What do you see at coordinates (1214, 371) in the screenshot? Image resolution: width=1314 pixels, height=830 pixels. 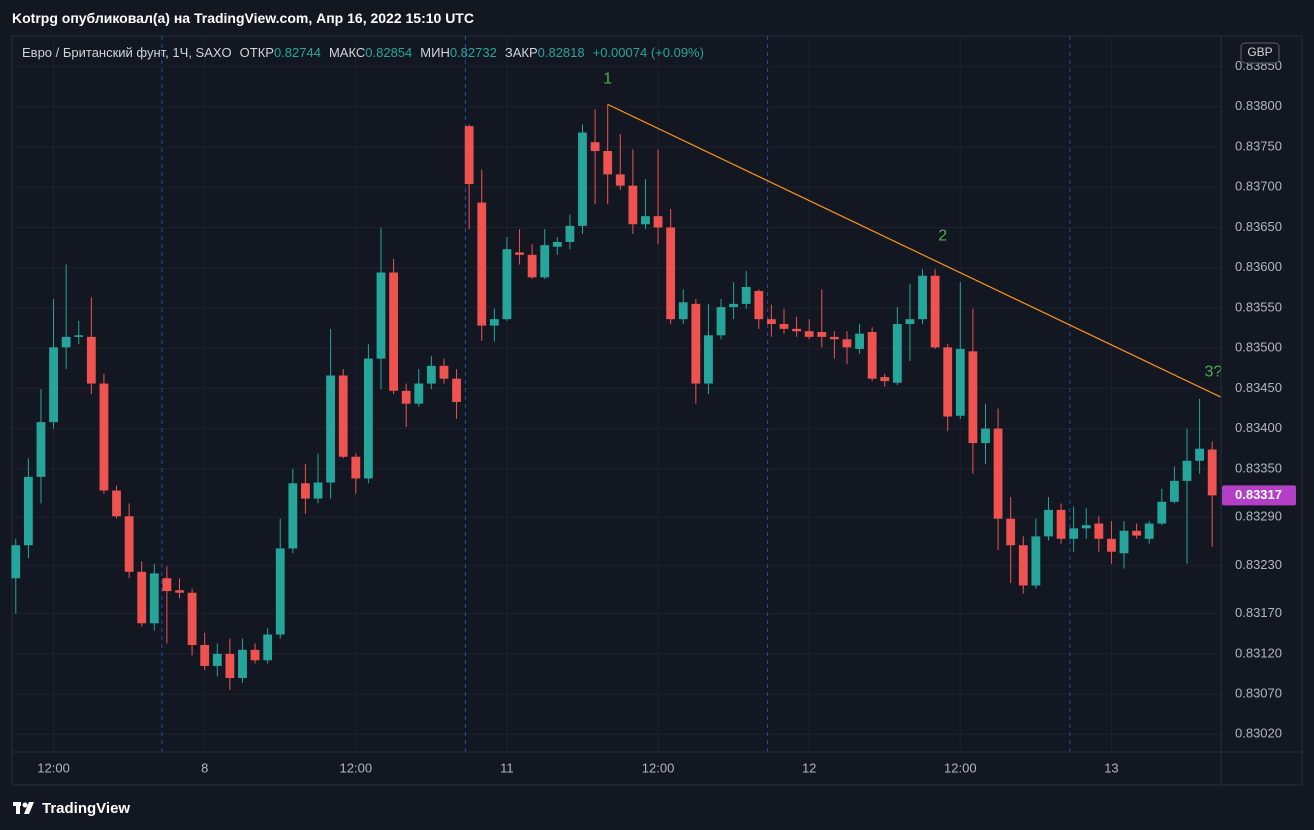 I see `annotation: 3?` at bounding box center [1214, 371].